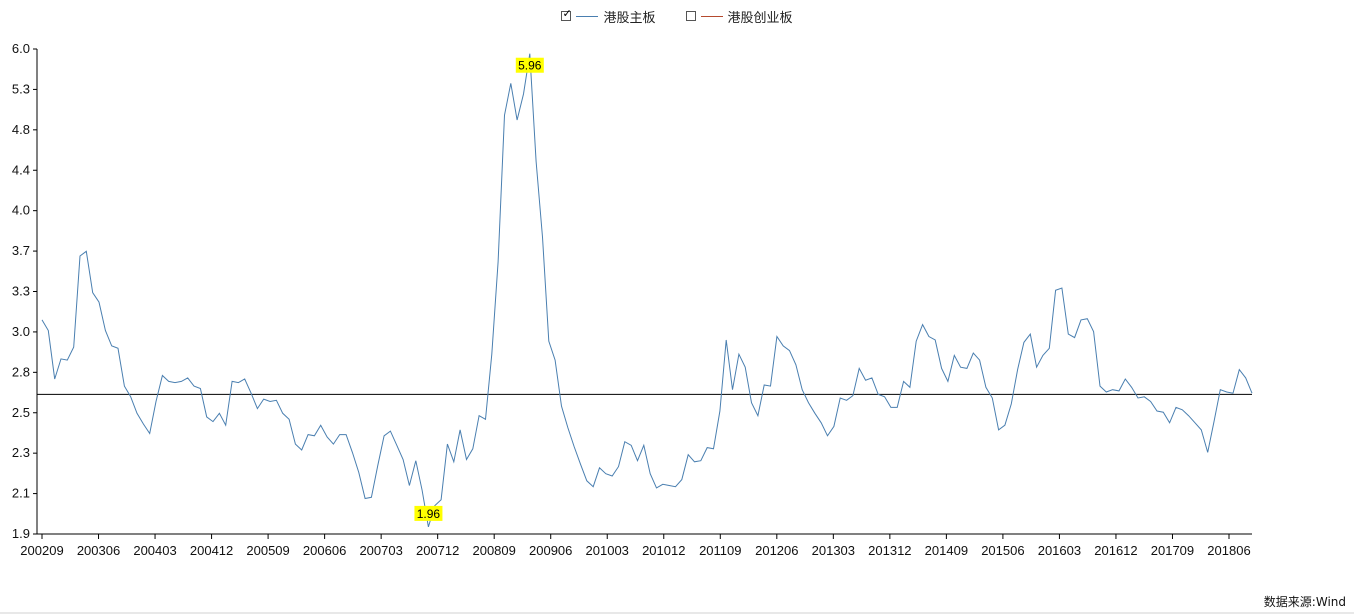 Image resolution: width=1354 pixels, height=614 pixels. What do you see at coordinates (493, 550) in the screenshot?
I see `x-tick-label: 200809` at bounding box center [493, 550].